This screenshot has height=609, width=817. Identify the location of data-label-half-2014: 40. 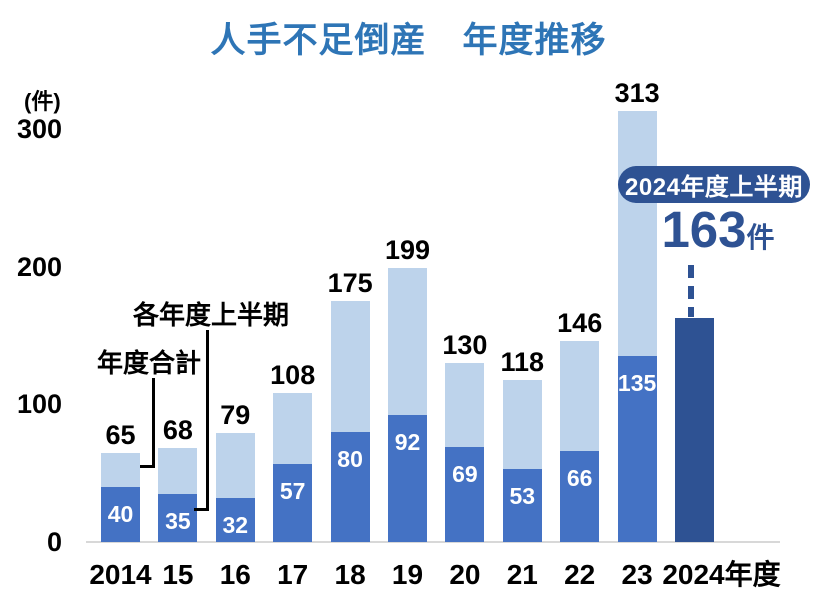
(120, 513).